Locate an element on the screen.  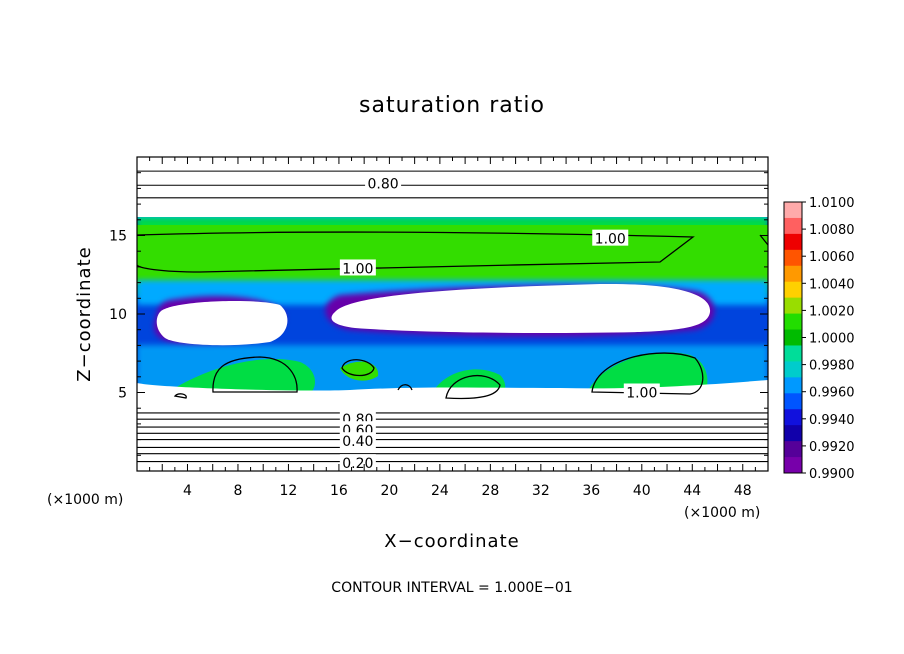
y-axis-label: Z−coordinate is located at coordinates (84, 313).